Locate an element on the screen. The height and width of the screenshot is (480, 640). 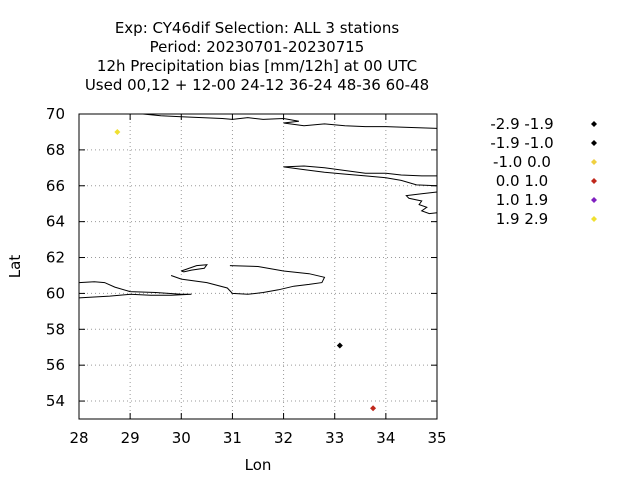
legend-label: 0.0 1.0 is located at coordinates (522, 181).